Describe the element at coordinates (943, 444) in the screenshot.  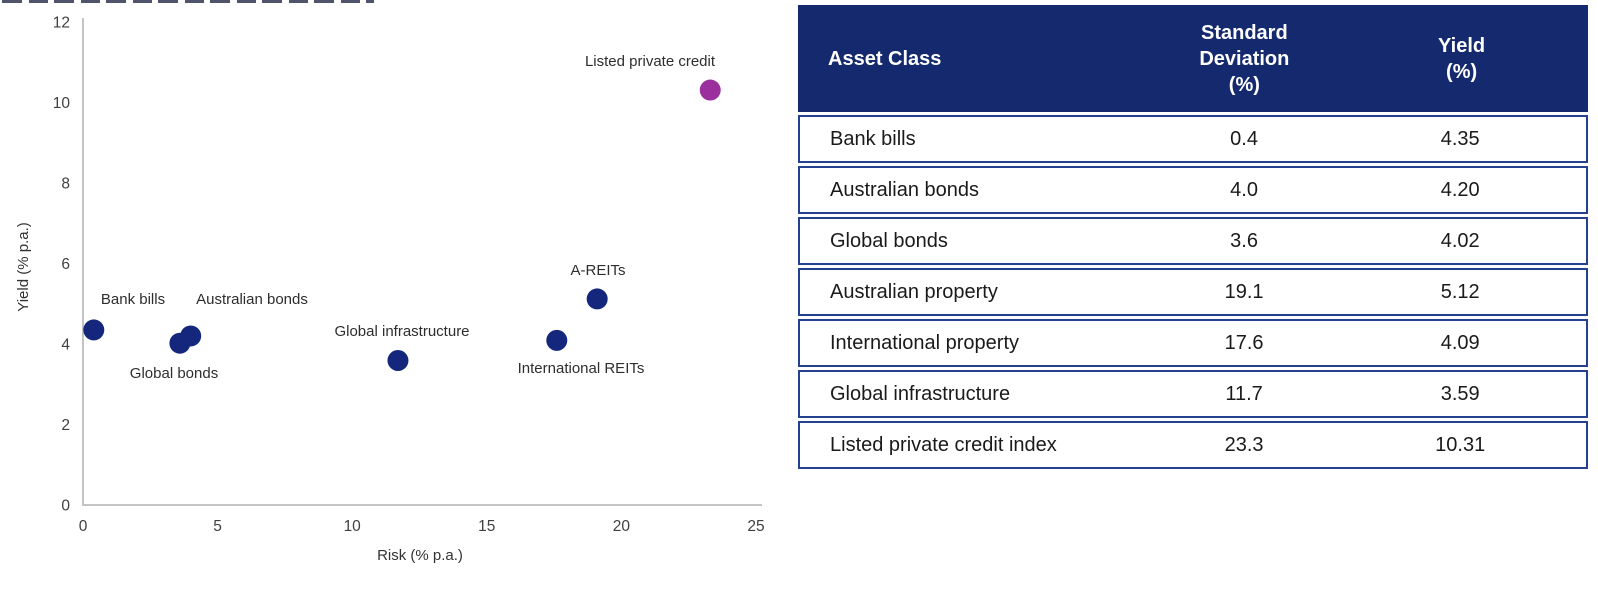
I see `cell-asset: Listed private credit index` at that location.